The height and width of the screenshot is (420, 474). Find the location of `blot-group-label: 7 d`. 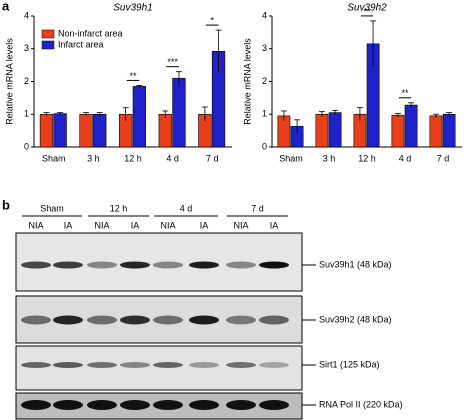

blot-group-label: 7 d is located at coordinates (257, 208).